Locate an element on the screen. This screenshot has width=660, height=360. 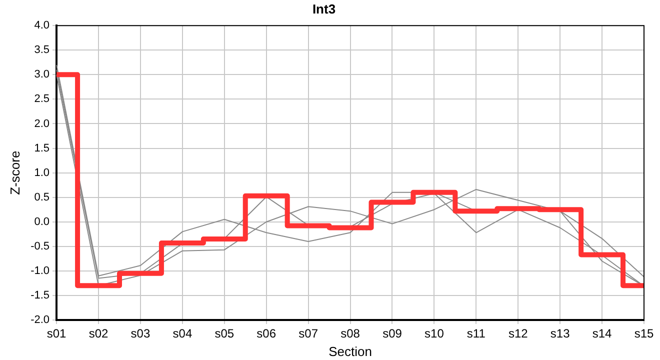
y-tick-label: 0.5 is located at coordinates (42, 197).